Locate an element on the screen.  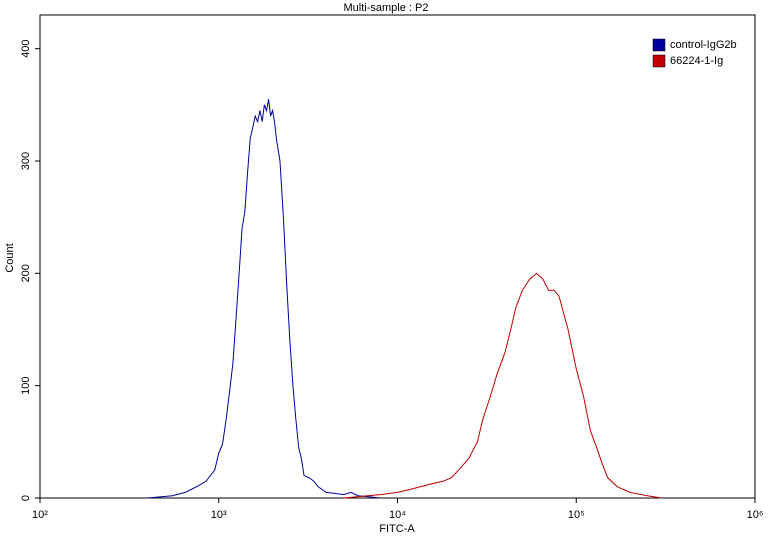
y-tick-label: 400 is located at coordinates (26, 49).